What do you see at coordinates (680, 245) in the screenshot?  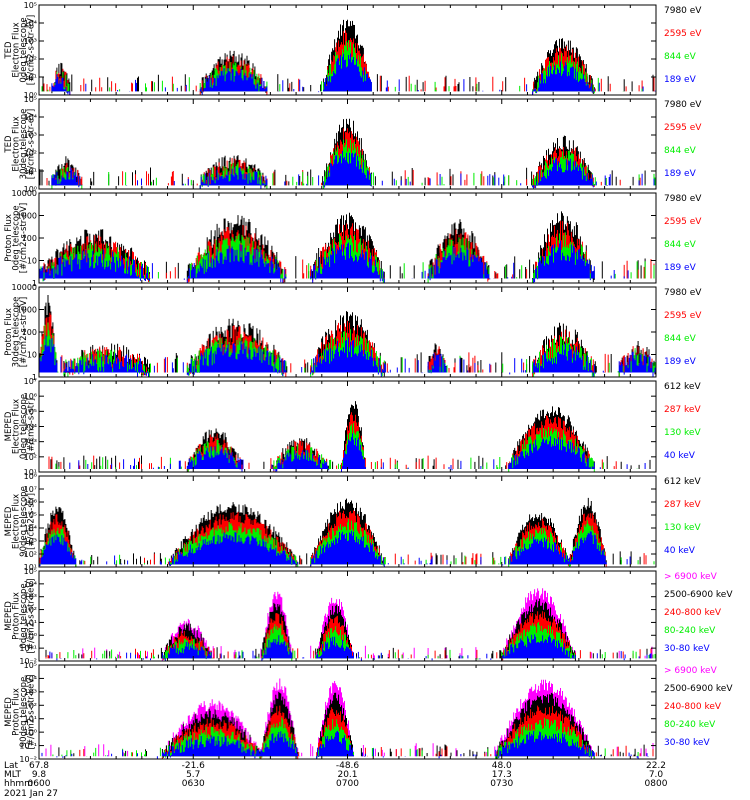 I see `legend-entry: 844 eV` at bounding box center [680, 245].